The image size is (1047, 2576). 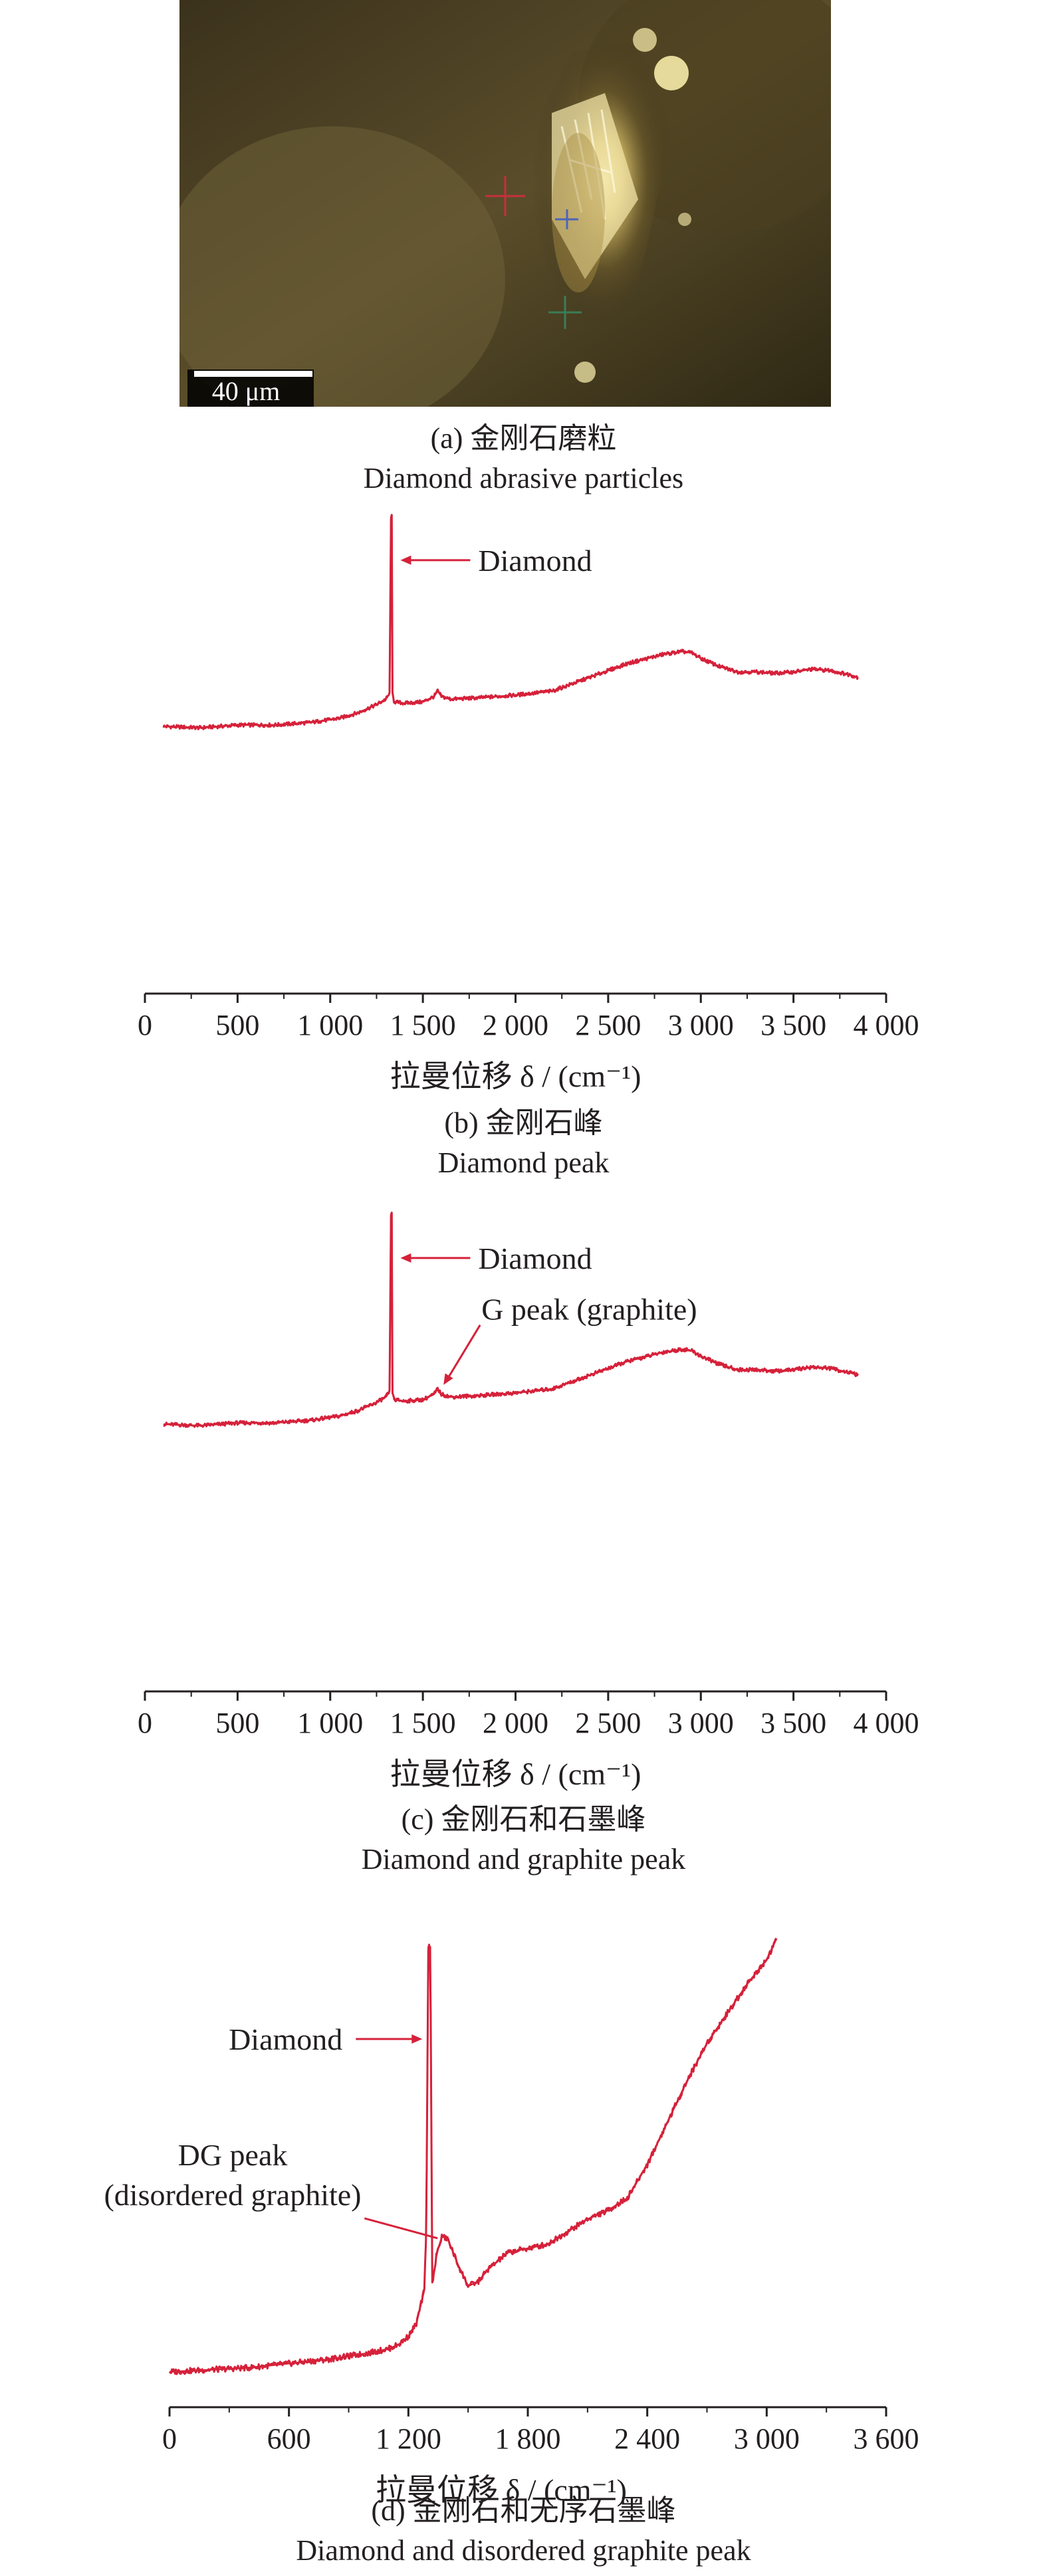 What do you see at coordinates (464, 1352) in the screenshot?
I see `g-peak-arrow` at bounding box center [464, 1352].